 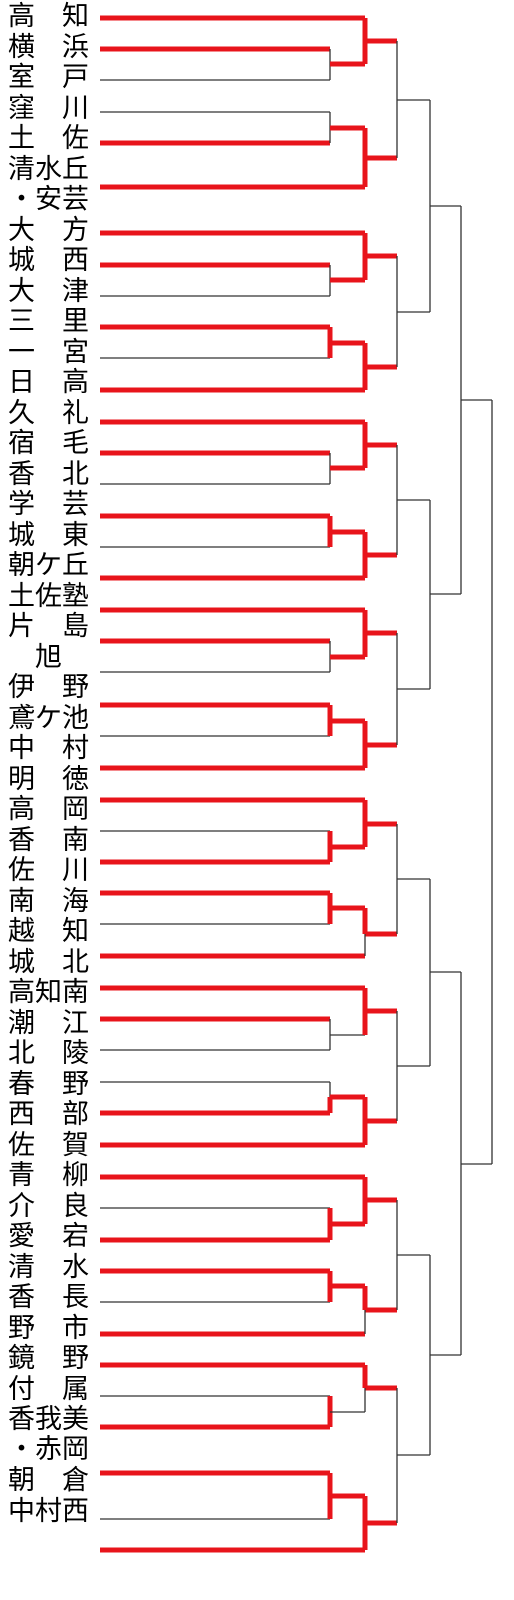 I want to click on team-name: 鏡 野, so click(x=56, y=1359).